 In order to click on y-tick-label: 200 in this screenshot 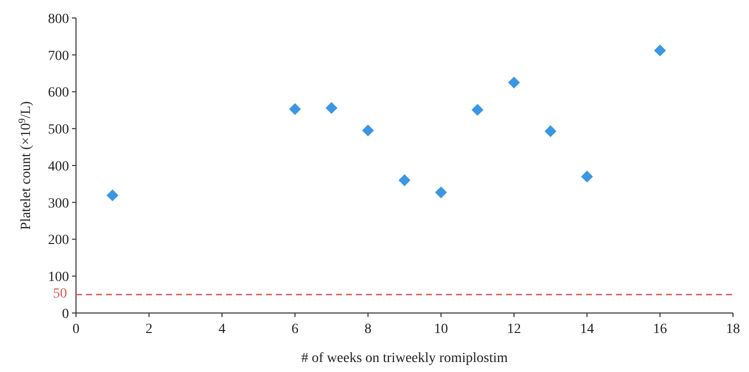, I will do `click(58, 240)`.